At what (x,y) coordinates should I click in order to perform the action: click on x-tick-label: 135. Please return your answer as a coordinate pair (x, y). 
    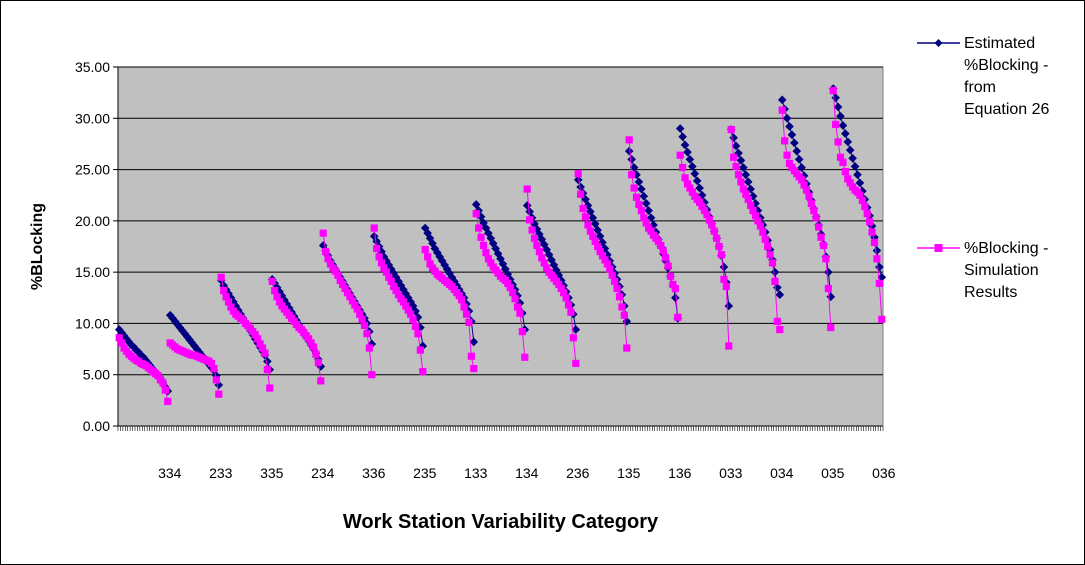
    Looking at the image, I should click on (629, 473).